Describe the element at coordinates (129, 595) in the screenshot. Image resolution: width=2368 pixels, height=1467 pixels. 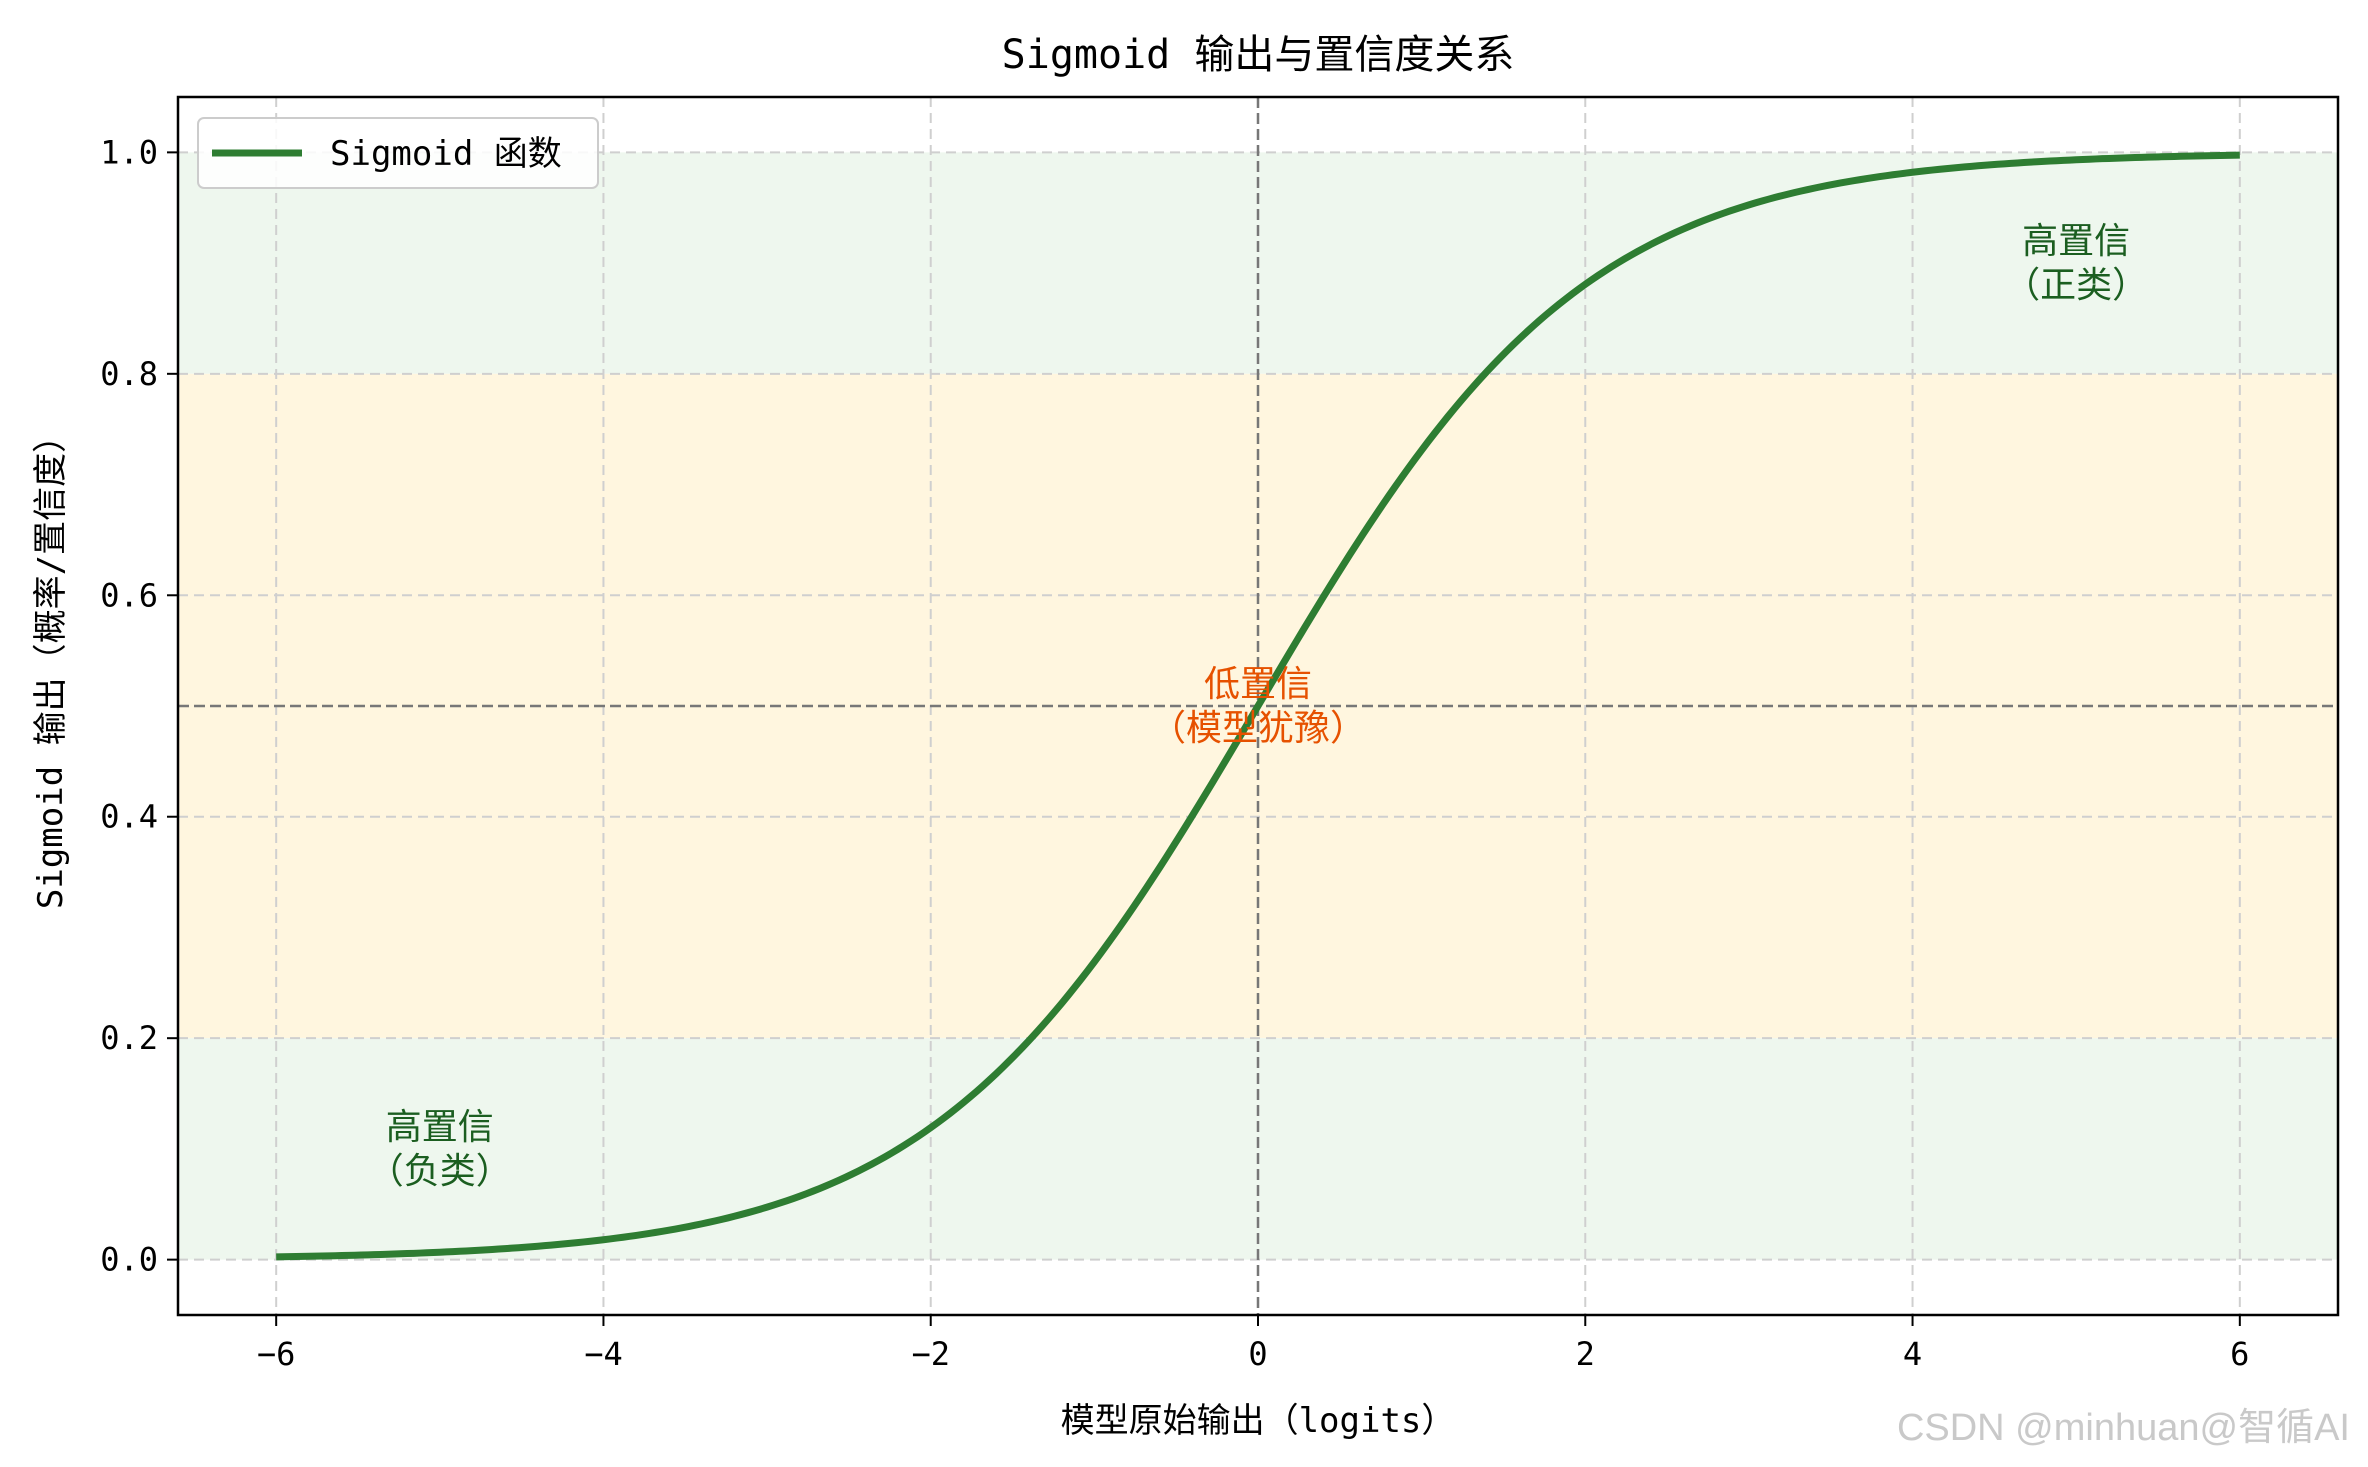
I see `y-tick-label-3: 0.6` at that location.